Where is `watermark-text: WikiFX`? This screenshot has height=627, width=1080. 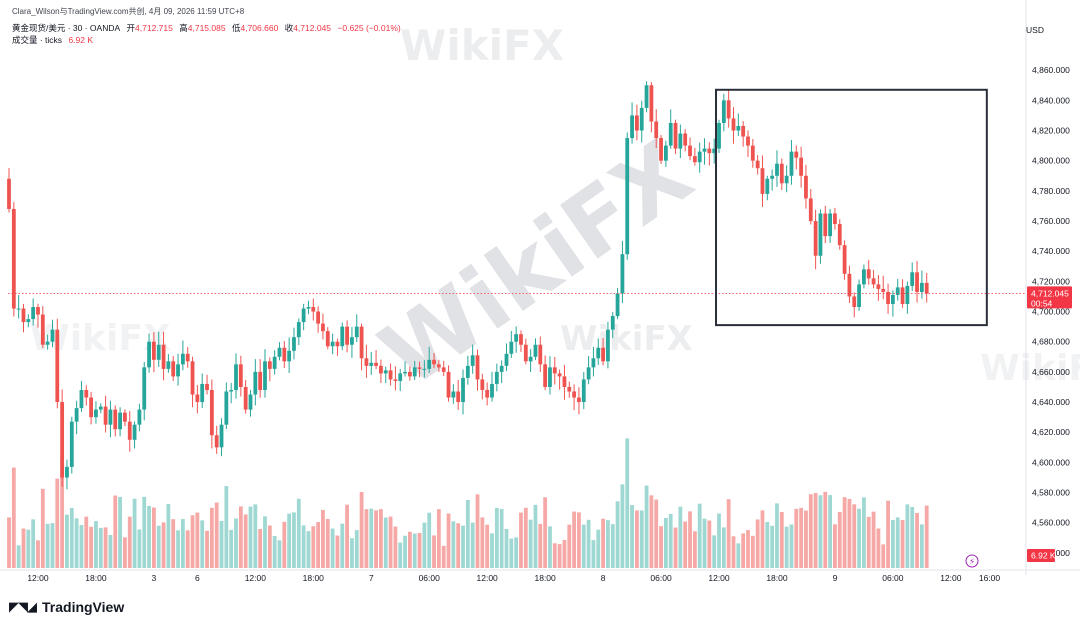
watermark-text: WikiFX is located at coordinates (626, 339).